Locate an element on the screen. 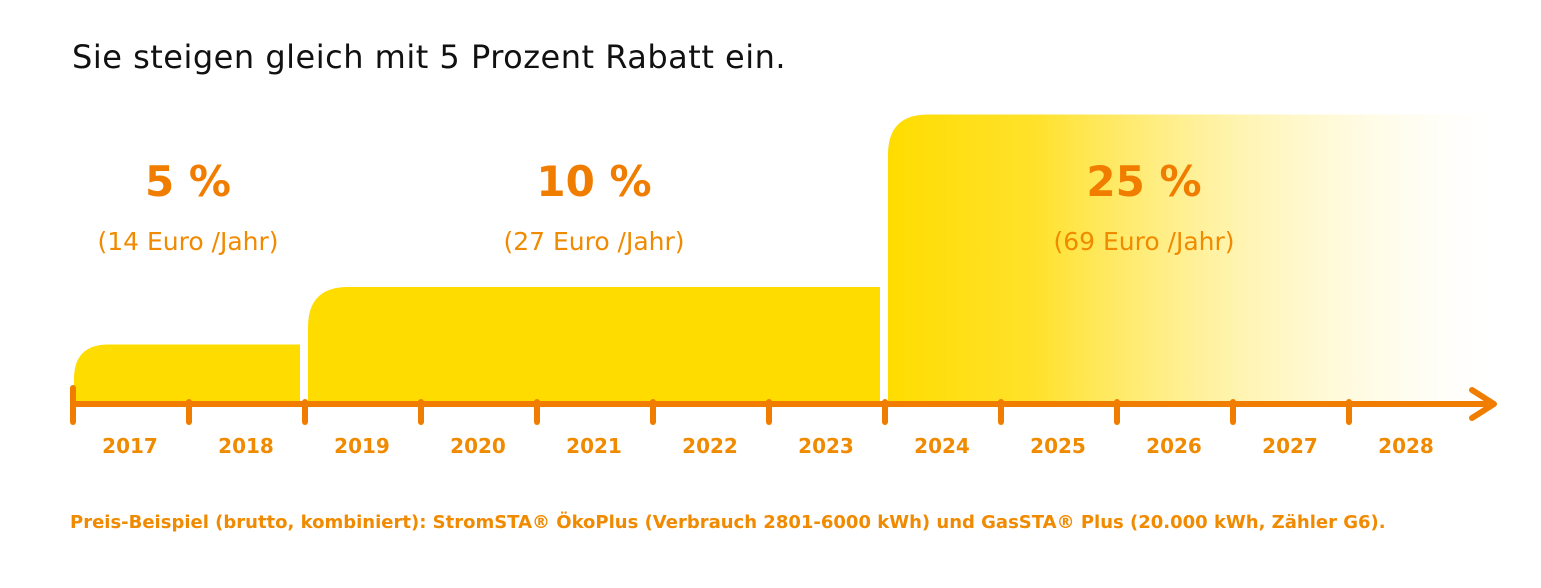 The image size is (1541, 588). discount-euro-label: (14 Euro /Jahr) is located at coordinates (187, 241).